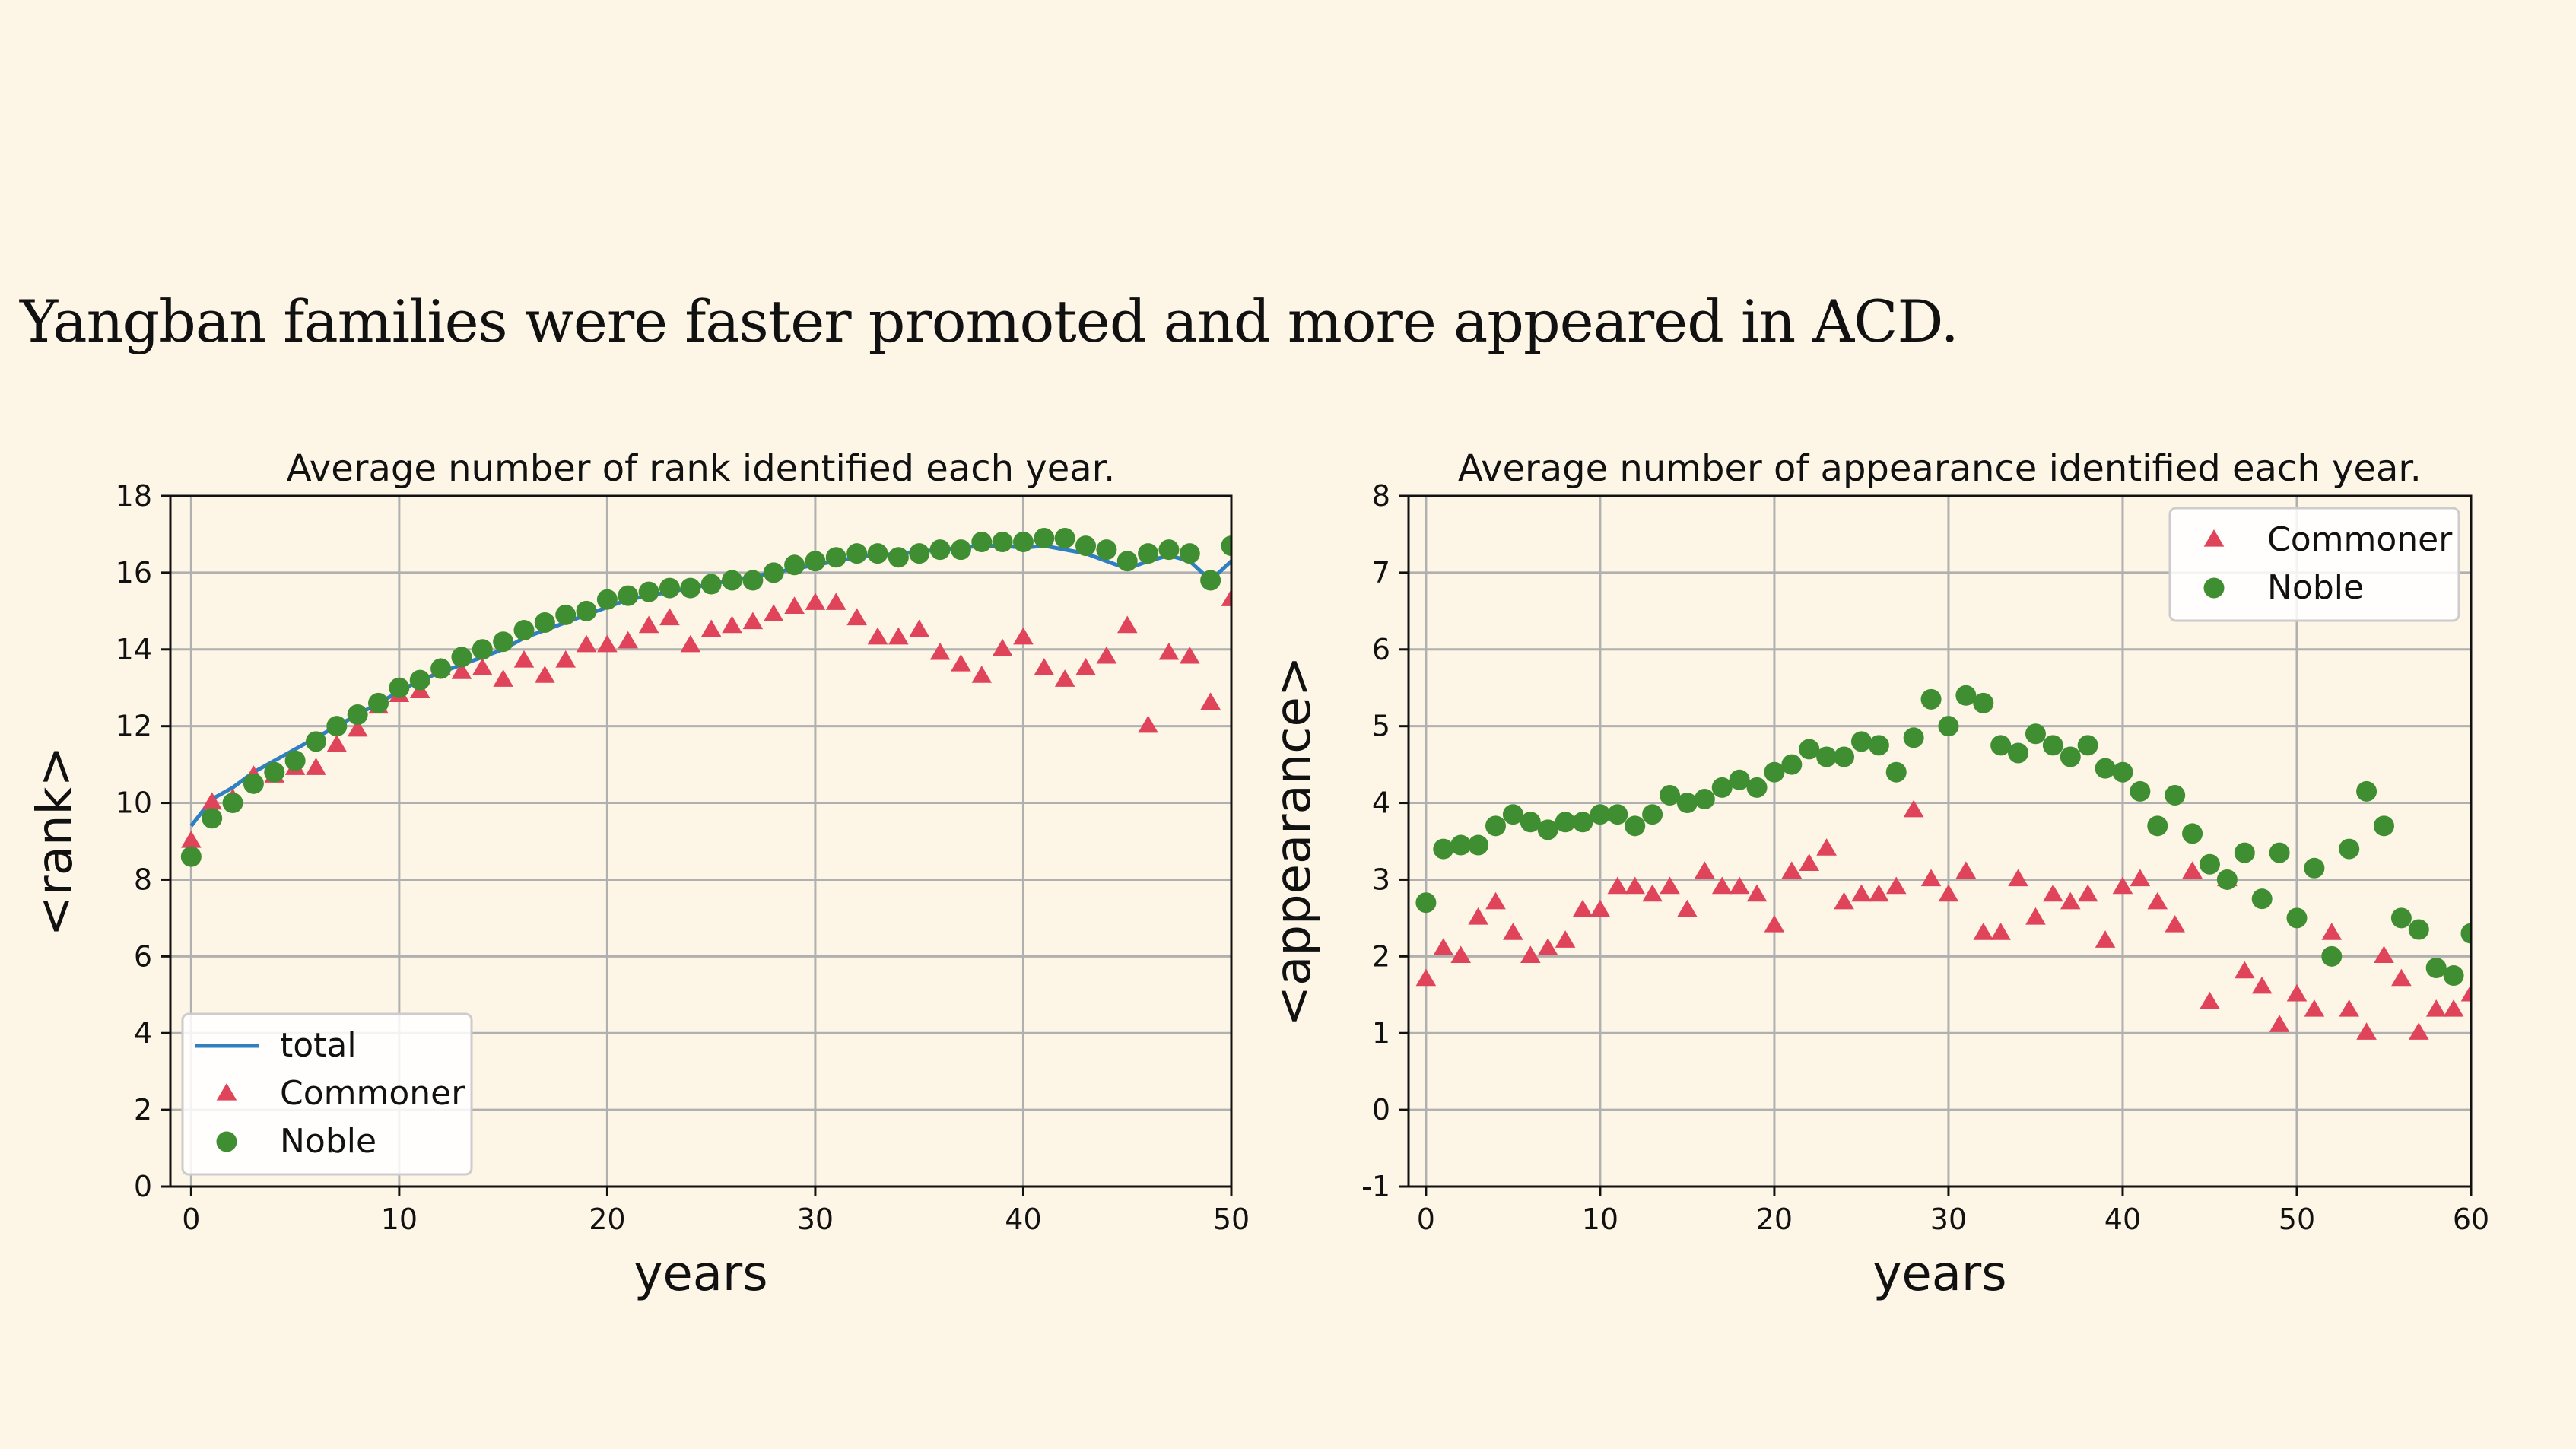 The height and width of the screenshot is (1449, 2576). I want to click on y-tick-label: 2, so click(1381, 956).